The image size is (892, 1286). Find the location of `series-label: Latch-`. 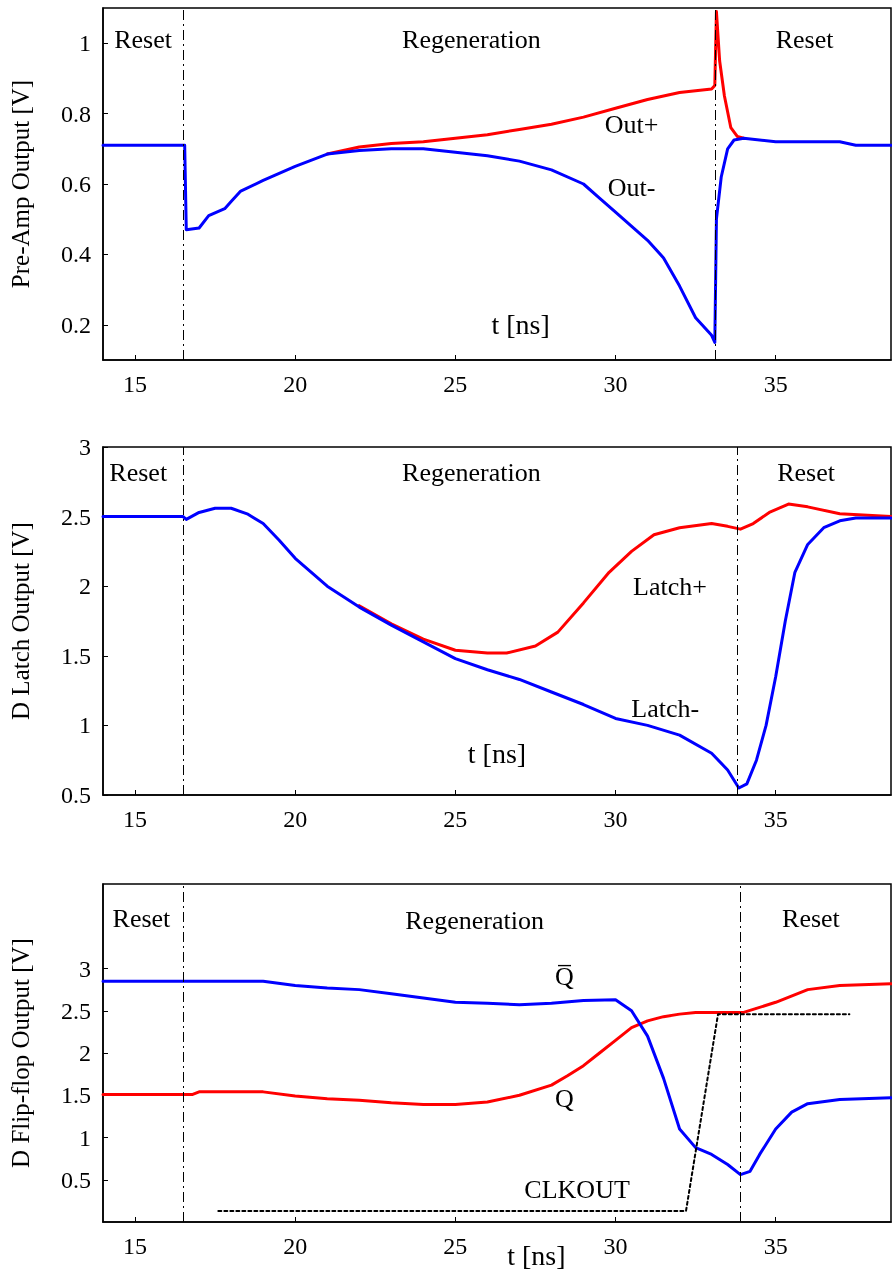

series-label: Latch- is located at coordinates (665, 709).